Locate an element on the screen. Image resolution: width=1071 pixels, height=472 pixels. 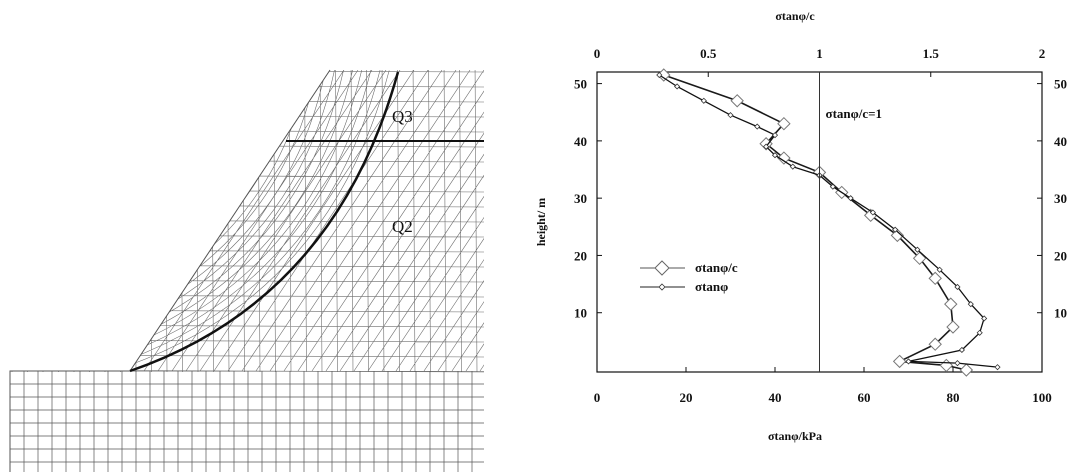
mesh-lines is located at coordinates (247, 421).